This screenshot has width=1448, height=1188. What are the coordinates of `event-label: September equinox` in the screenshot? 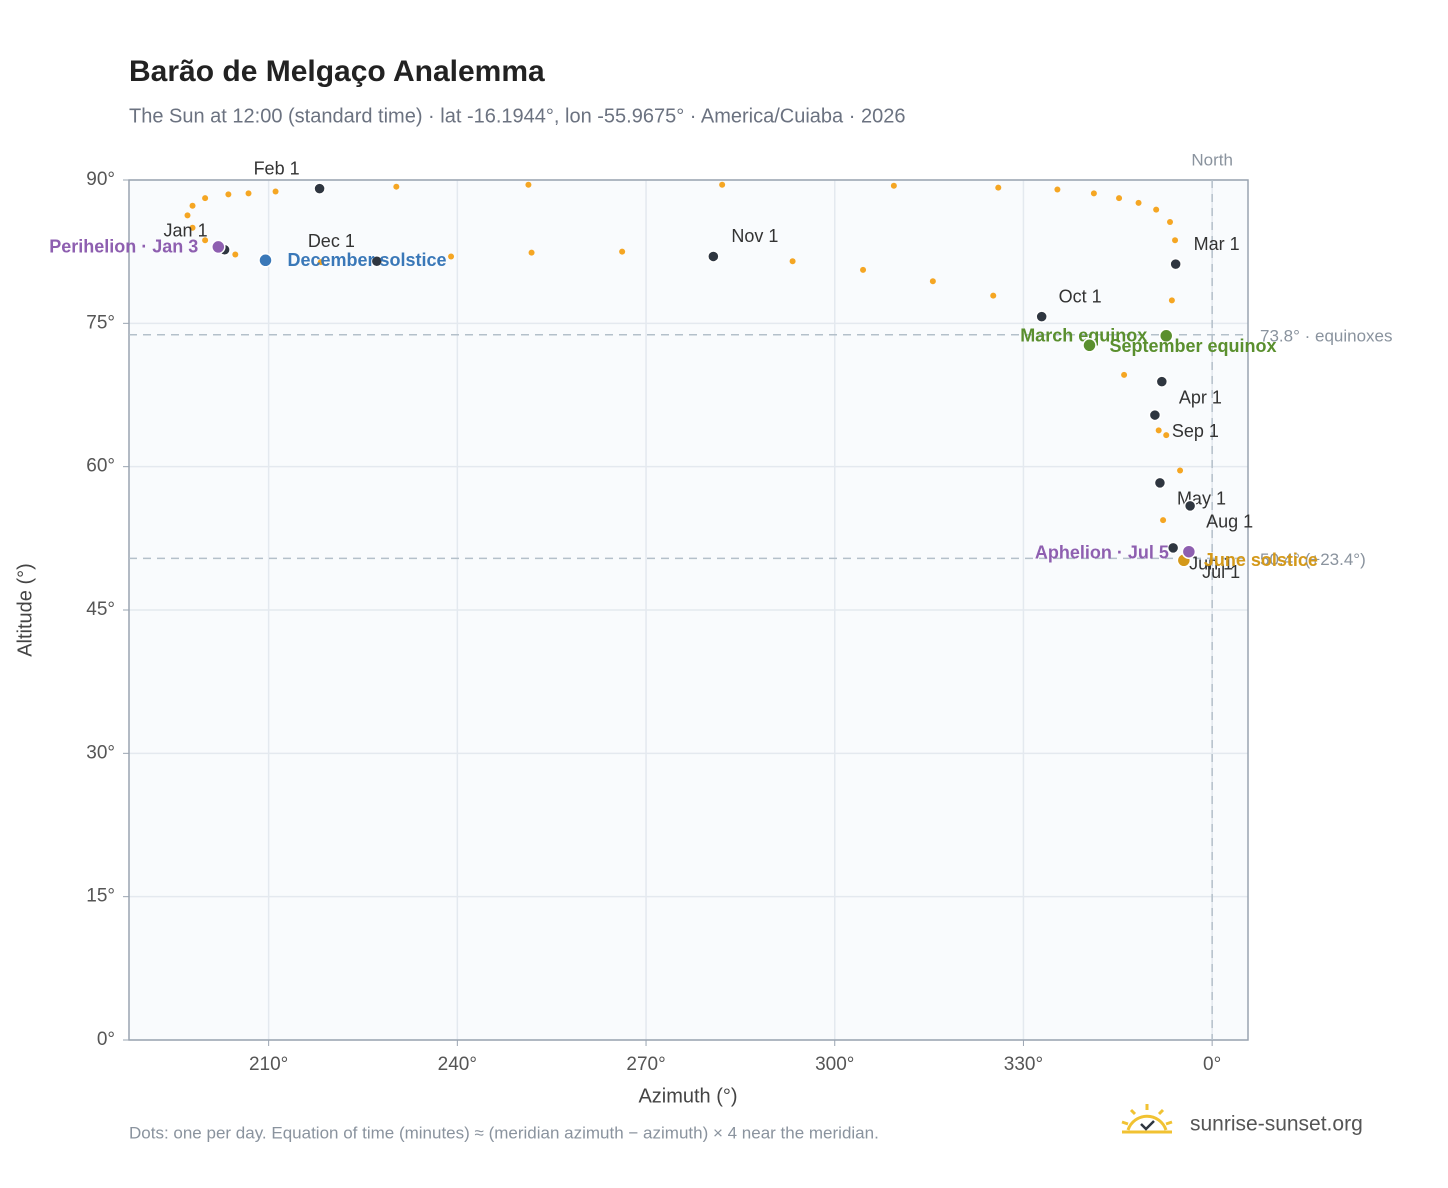 It's located at (1192, 346).